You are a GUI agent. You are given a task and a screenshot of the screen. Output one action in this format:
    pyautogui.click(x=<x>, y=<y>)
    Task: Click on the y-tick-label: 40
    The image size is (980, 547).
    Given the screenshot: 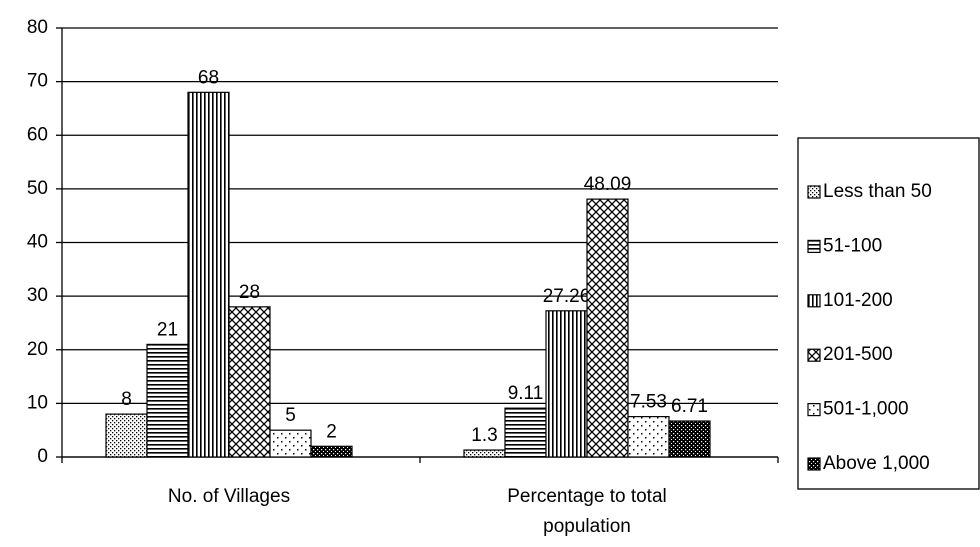 What is the action you would take?
    pyautogui.click(x=37, y=242)
    